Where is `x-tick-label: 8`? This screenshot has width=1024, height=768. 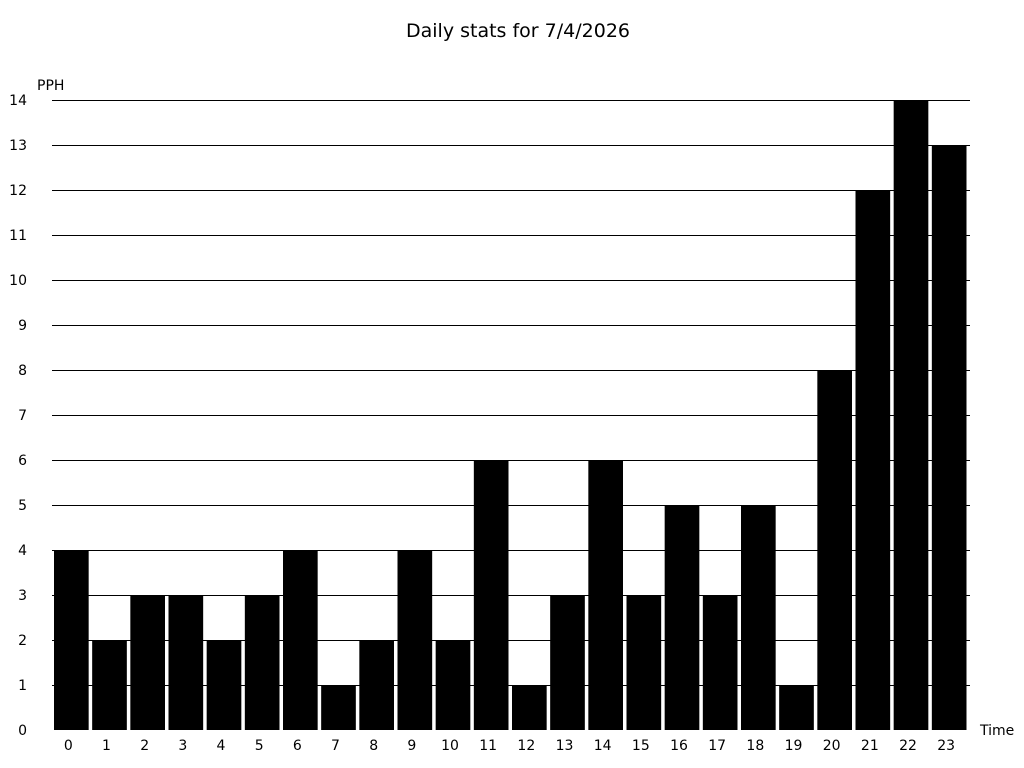
x-tick-label: 8 is located at coordinates (373, 746).